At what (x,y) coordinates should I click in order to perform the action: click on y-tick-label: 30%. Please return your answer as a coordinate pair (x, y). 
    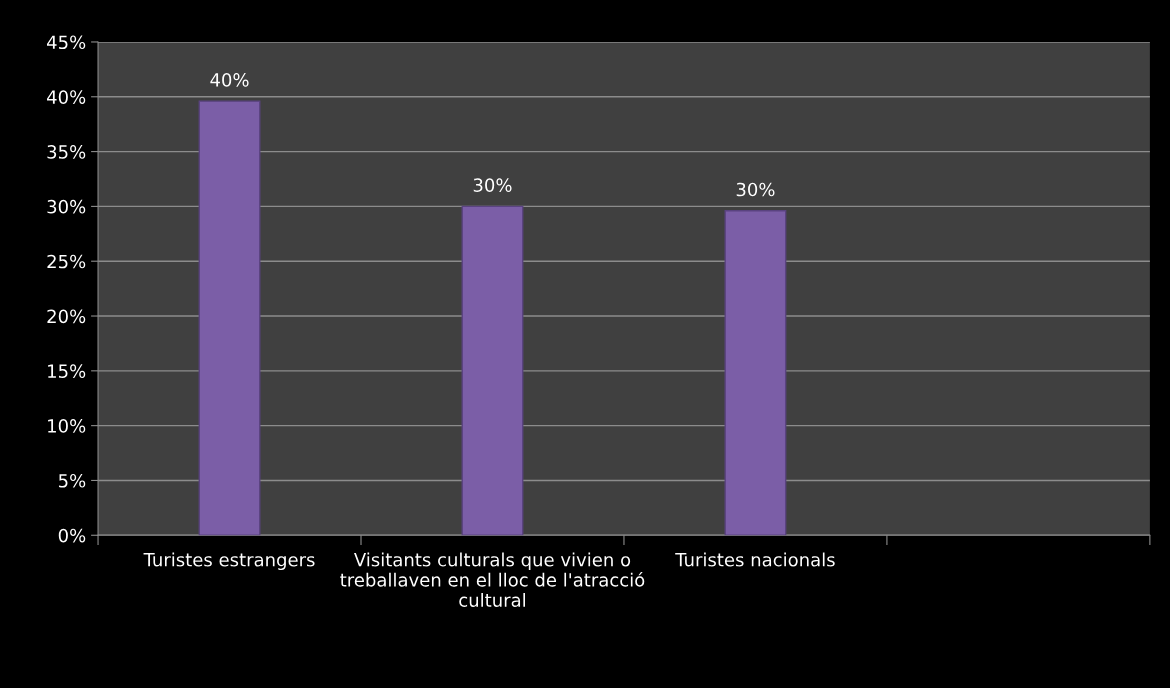
    Looking at the image, I should click on (66, 206).